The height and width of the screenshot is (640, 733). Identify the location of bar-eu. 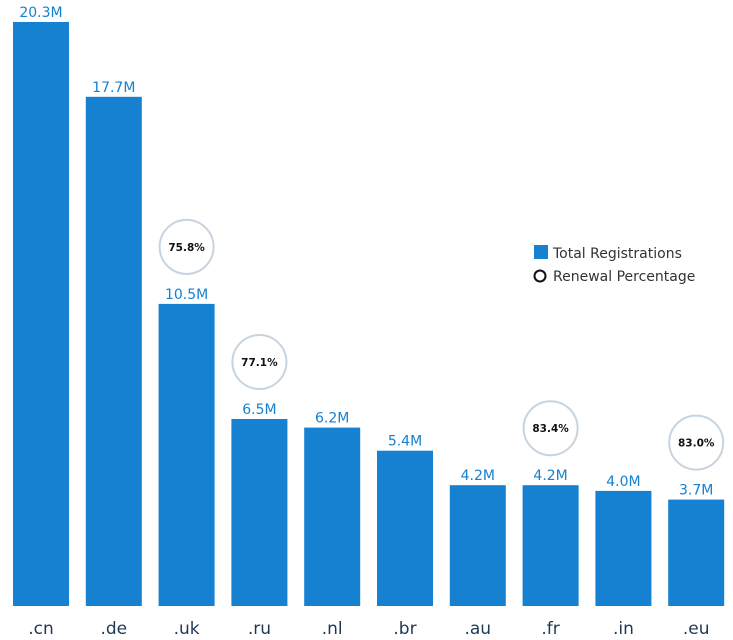
(696, 552).